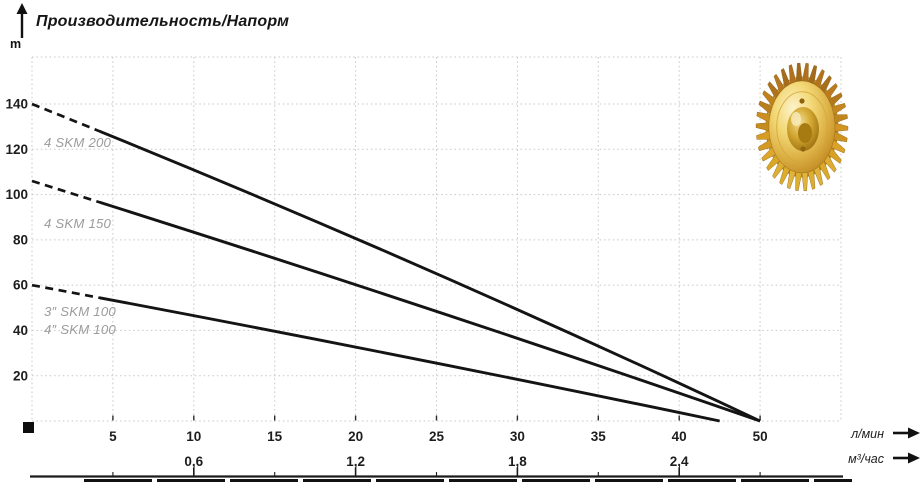 This screenshot has width=922, height=482. Describe the element at coordinates (20, 239) in the screenshot. I see `y-tick-label: 80` at that location.